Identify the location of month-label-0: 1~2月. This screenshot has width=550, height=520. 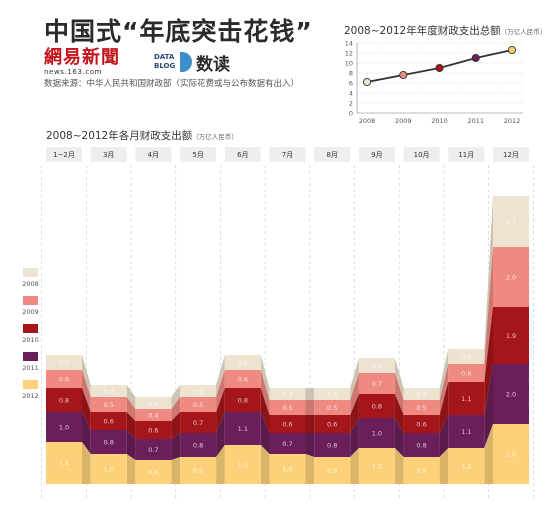
(64, 155).